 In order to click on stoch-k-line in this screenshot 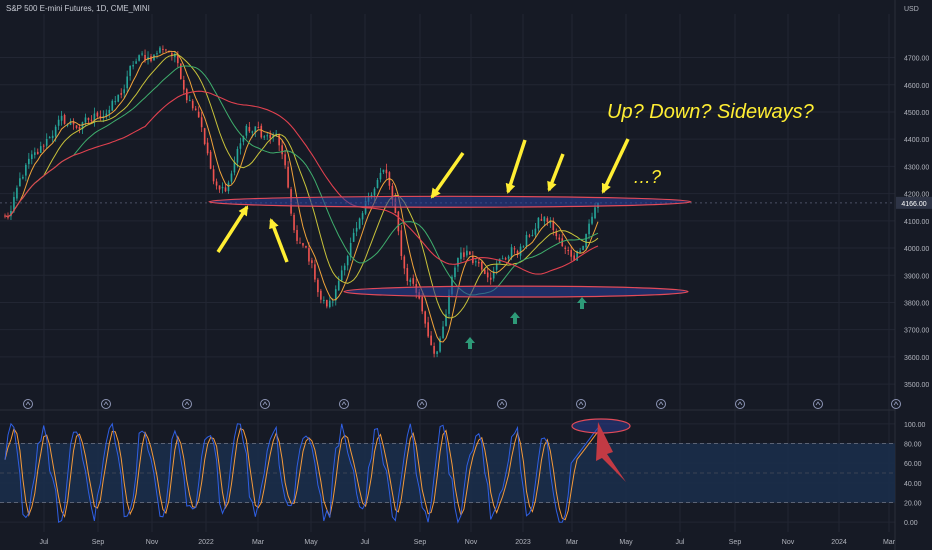, I will do `click(301, 473)`.